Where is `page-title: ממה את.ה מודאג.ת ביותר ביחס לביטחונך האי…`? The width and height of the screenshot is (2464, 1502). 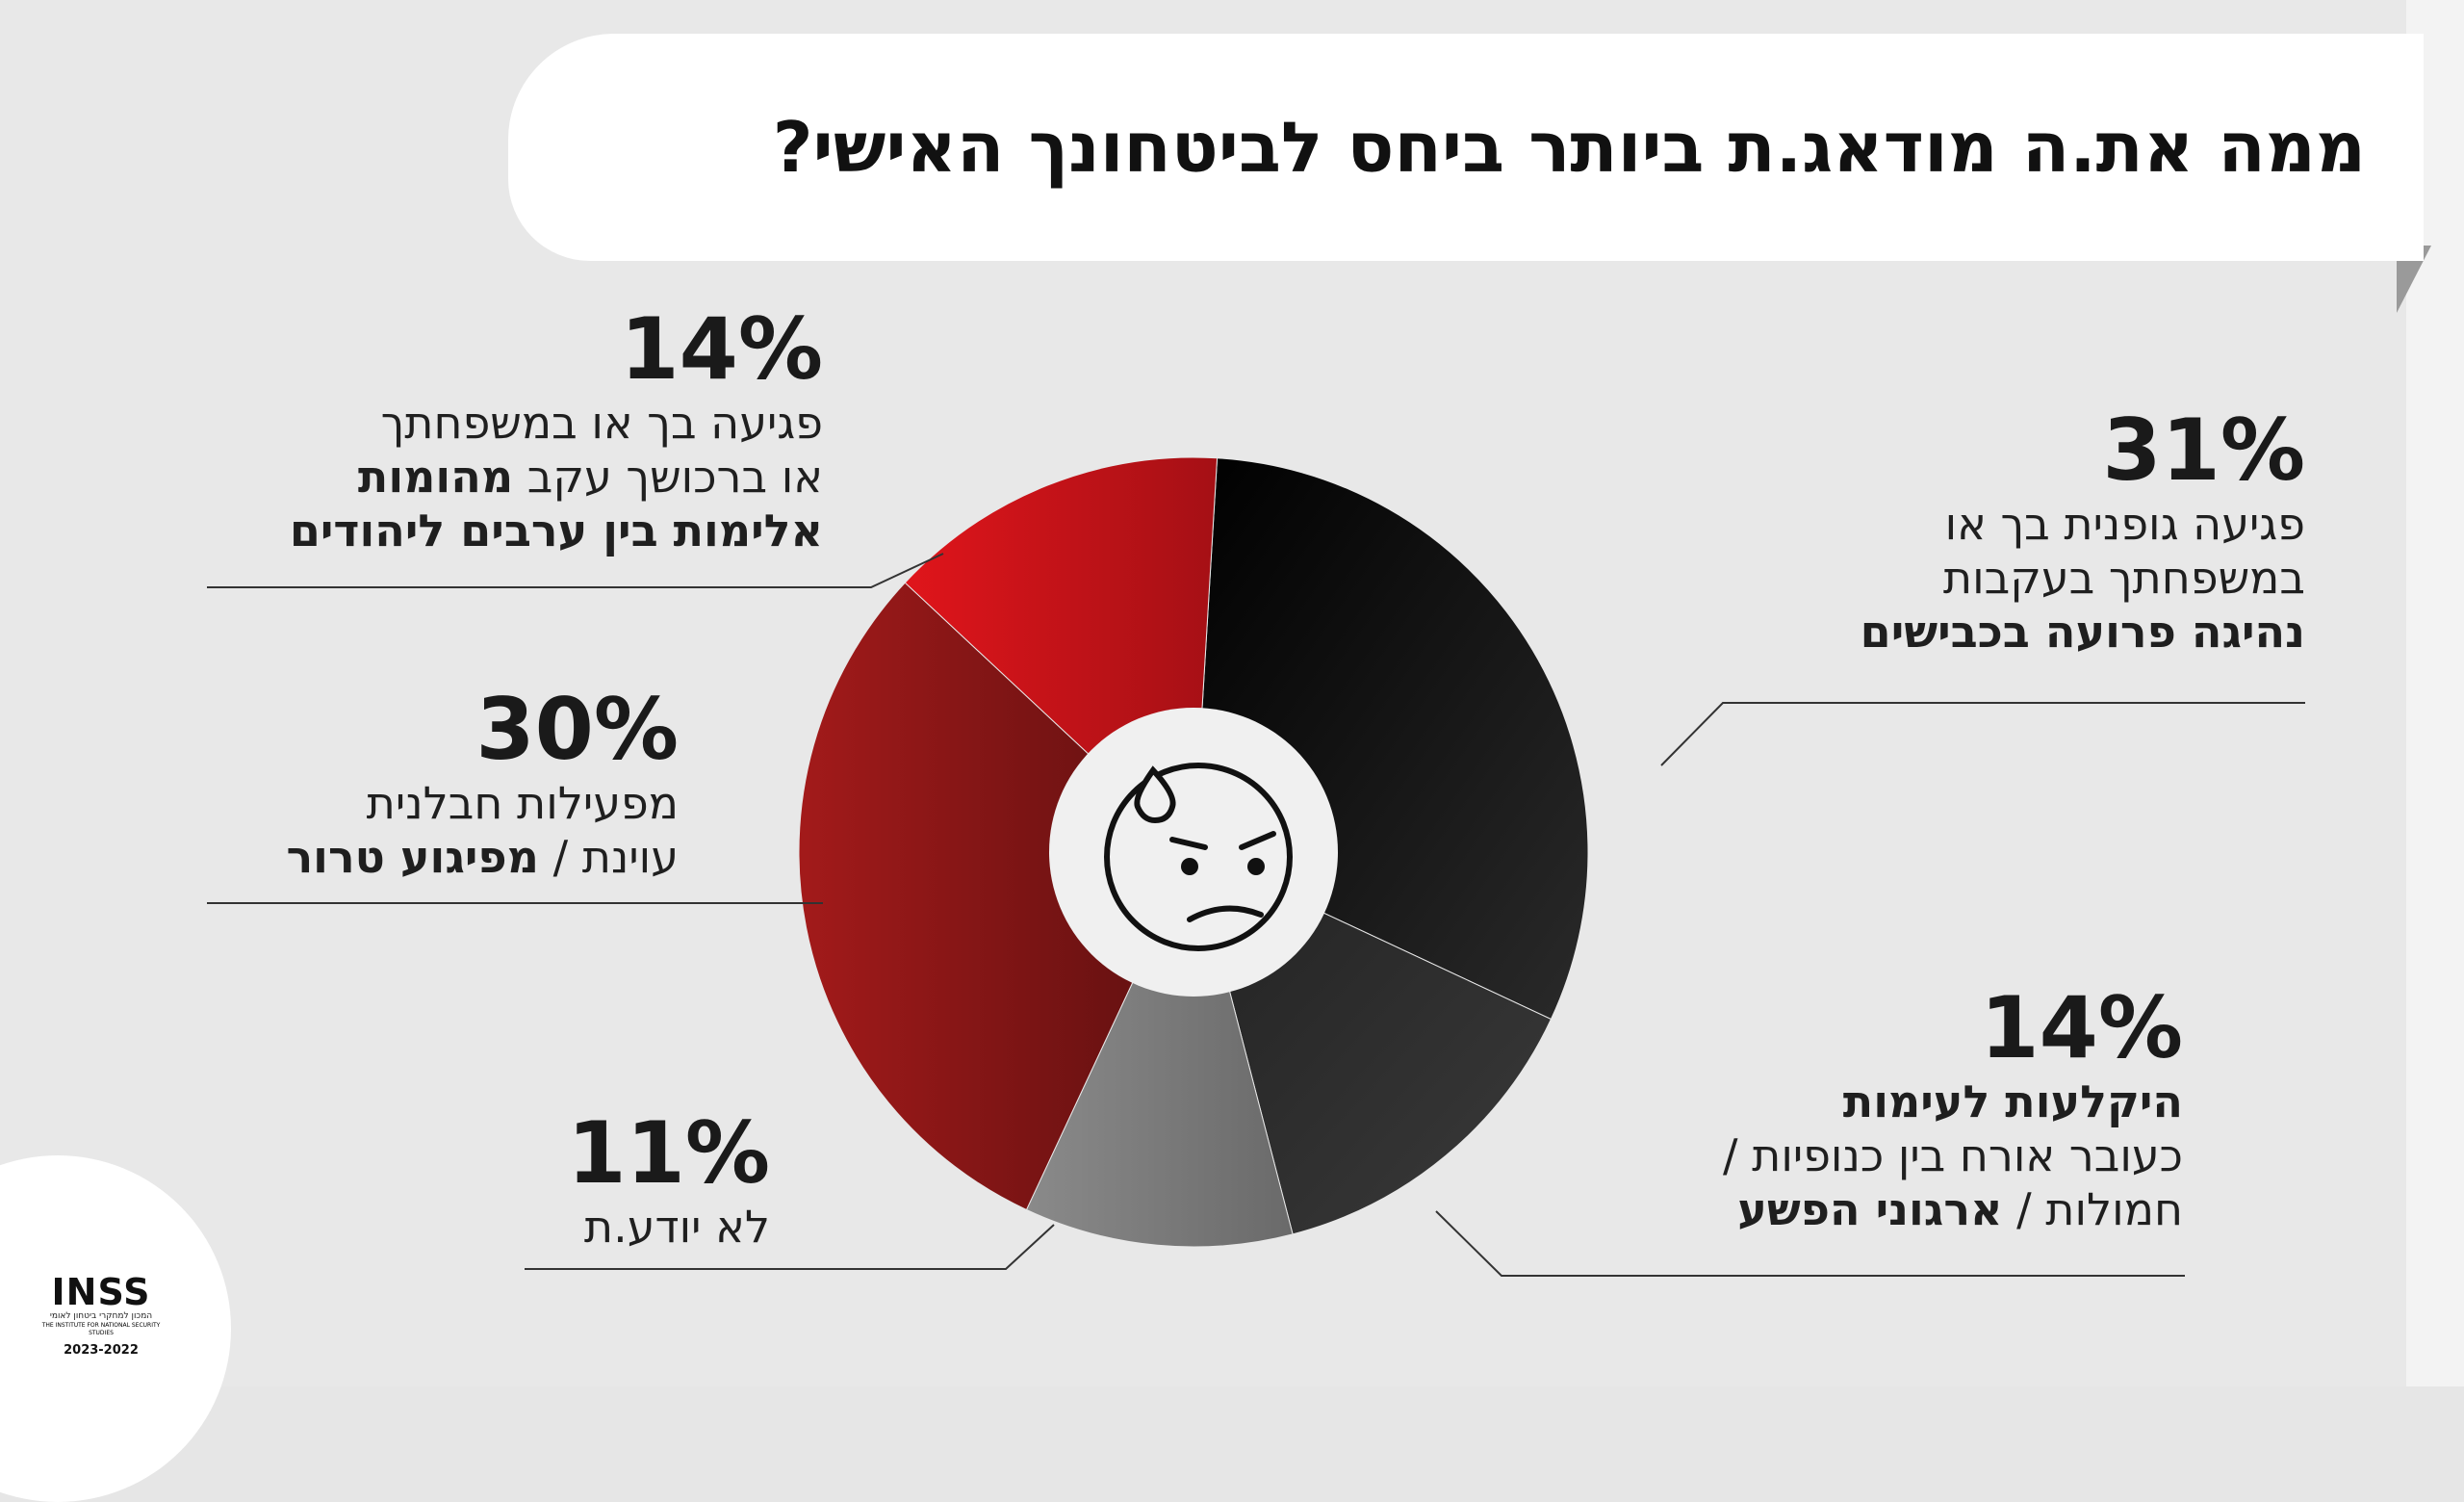
page-title: ממה את.ה מודאג.ת ביותר ביחס לביטחונך האי… is located at coordinates (1569, 147).